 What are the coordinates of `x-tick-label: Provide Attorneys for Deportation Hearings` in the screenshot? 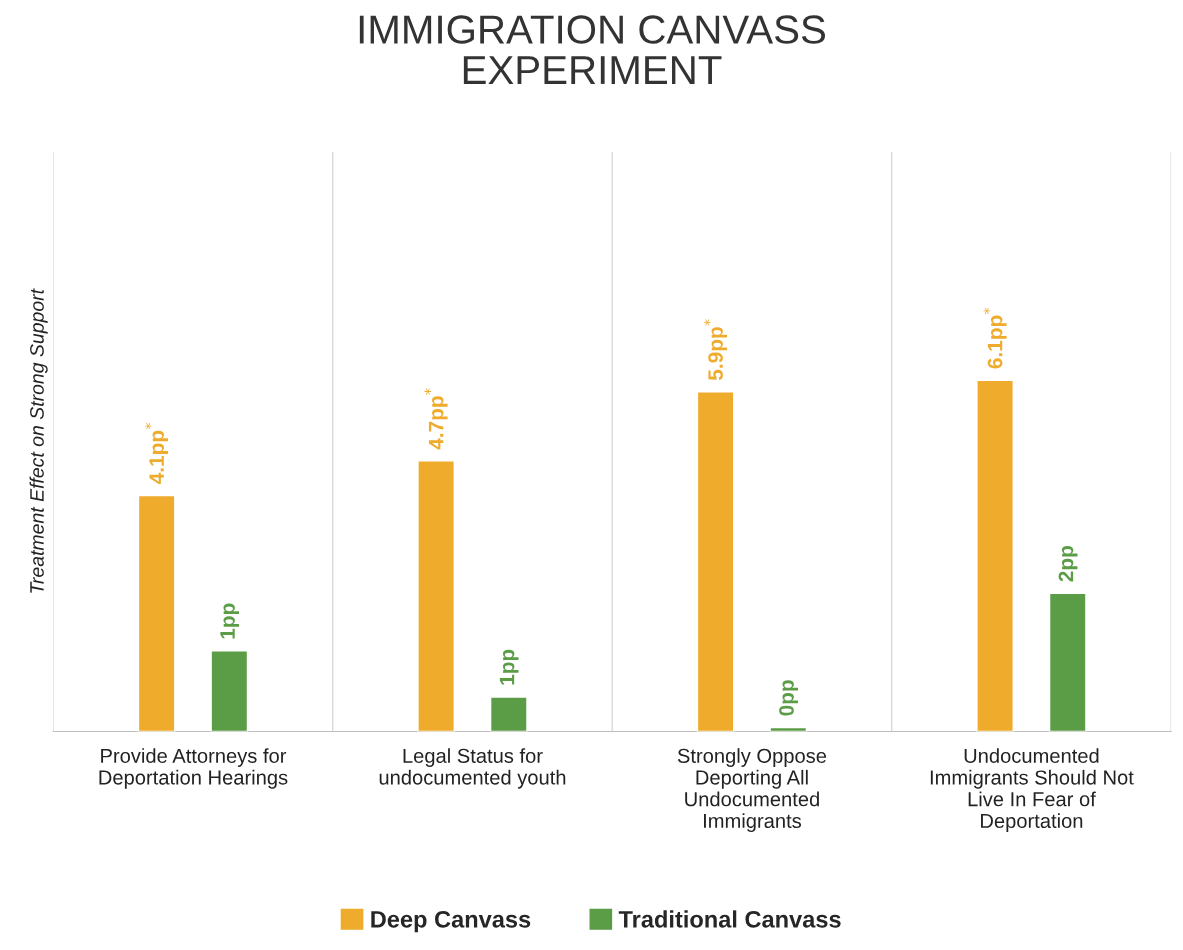 It's located at (193, 768).